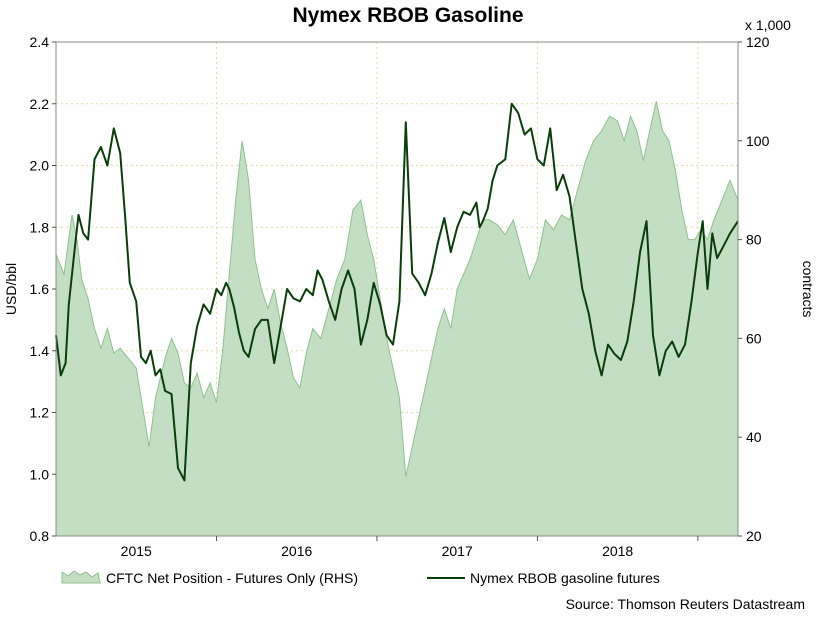  I want to click on source-note: Source: Thomson Reuters Datastream, so click(685, 604).